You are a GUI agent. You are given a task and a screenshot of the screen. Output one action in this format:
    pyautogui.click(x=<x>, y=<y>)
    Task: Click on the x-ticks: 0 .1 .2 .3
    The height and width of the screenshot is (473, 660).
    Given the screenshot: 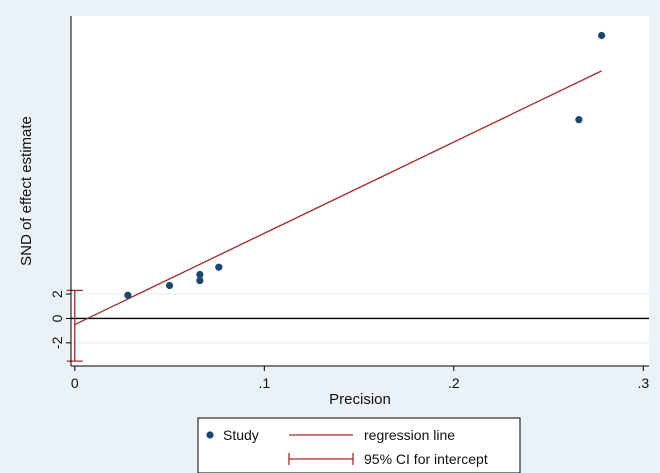 What is the action you would take?
    pyautogui.click(x=360, y=378)
    